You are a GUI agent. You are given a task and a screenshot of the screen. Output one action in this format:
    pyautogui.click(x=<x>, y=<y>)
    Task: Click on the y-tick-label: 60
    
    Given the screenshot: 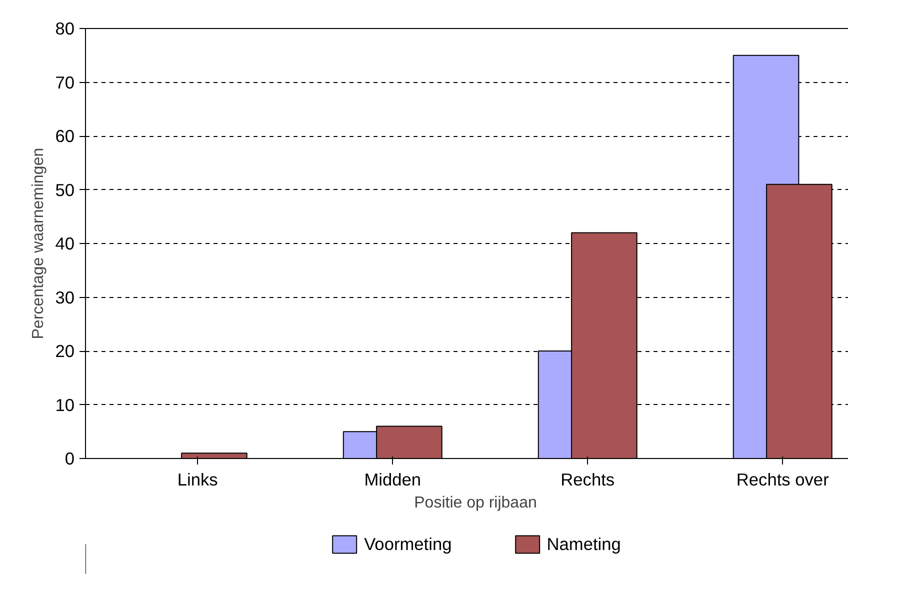 What is the action you would take?
    pyautogui.click(x=65, y=136)
    